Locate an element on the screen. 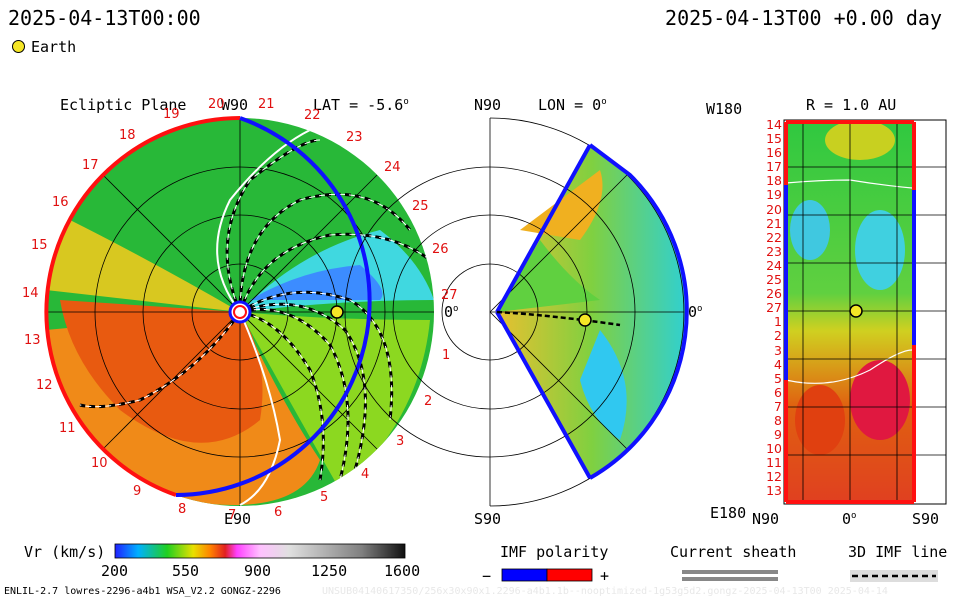  sector-label: 2 is located at coordinates (428, 401).